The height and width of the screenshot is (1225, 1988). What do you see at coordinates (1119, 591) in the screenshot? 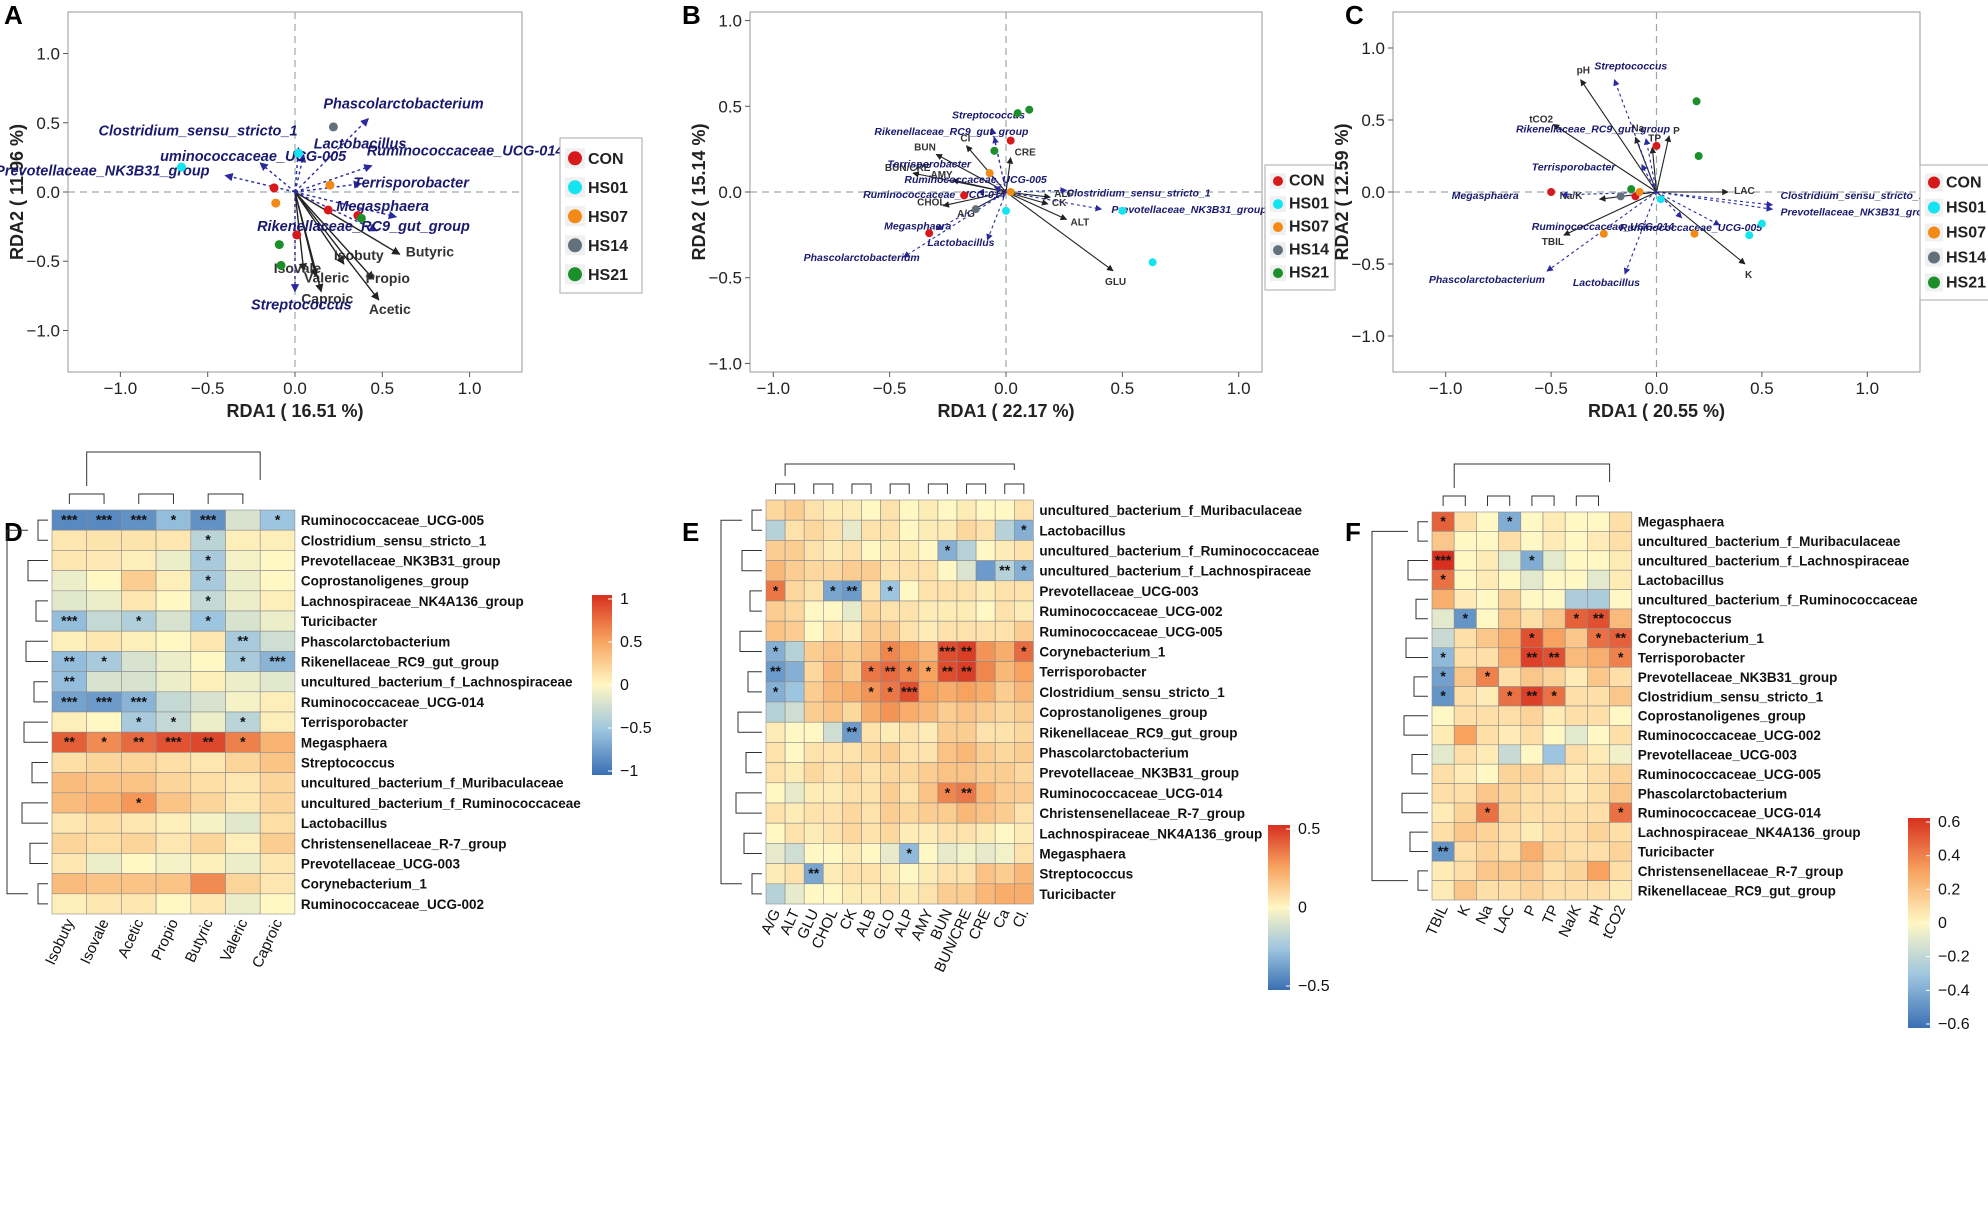
I see `row-label-prevotellaceae-ucg-003: Prevotellaceae_UCG-003` at bounding box center [1119, 591].